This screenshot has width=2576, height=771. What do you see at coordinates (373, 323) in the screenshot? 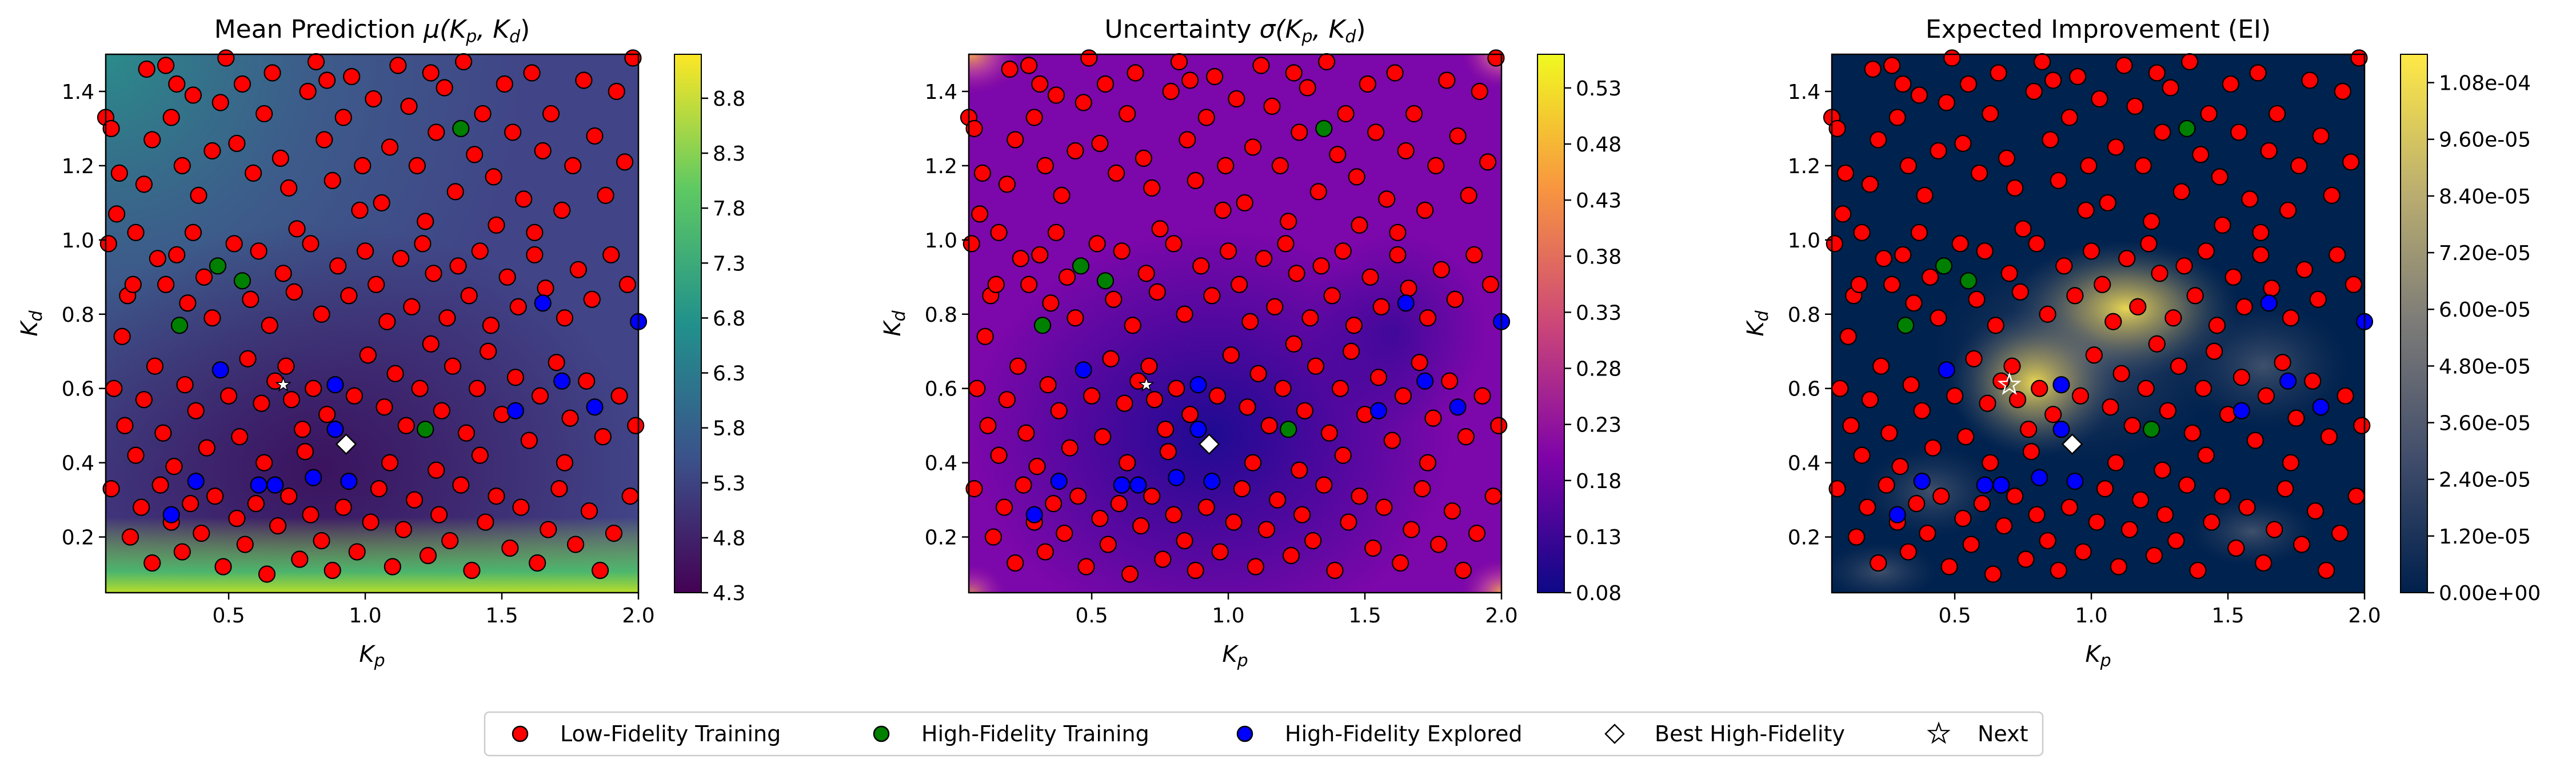
I see `axes-frame` at bounding box center [373, 323].